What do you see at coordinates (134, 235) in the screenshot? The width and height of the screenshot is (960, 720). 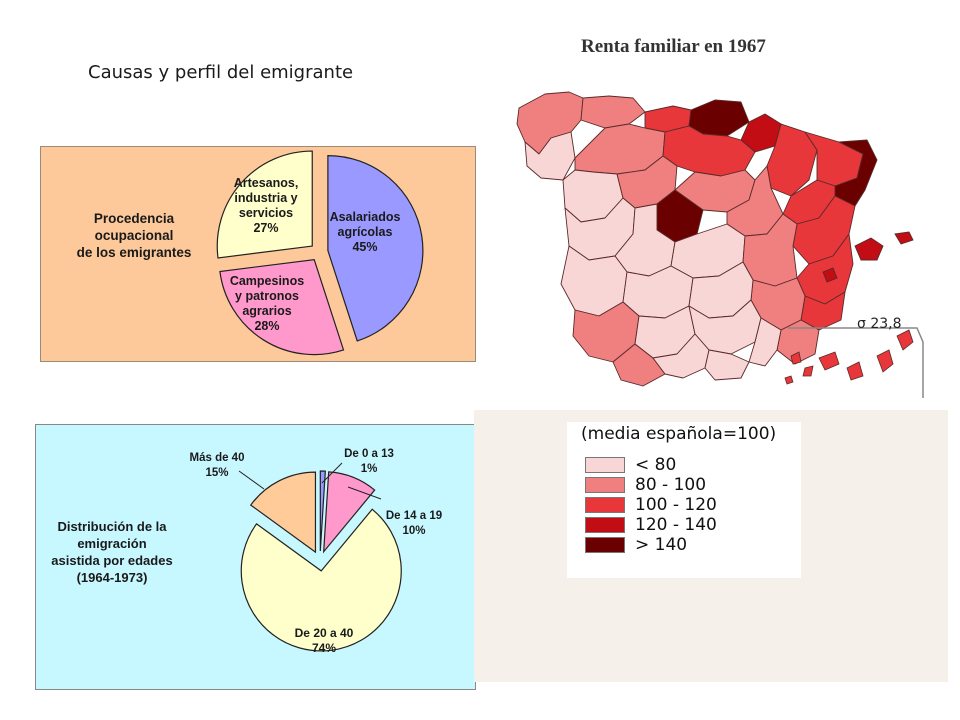 I see `chart-title: Procedencia ocupacional de los emigrantes` at bounding box center [134, 235].